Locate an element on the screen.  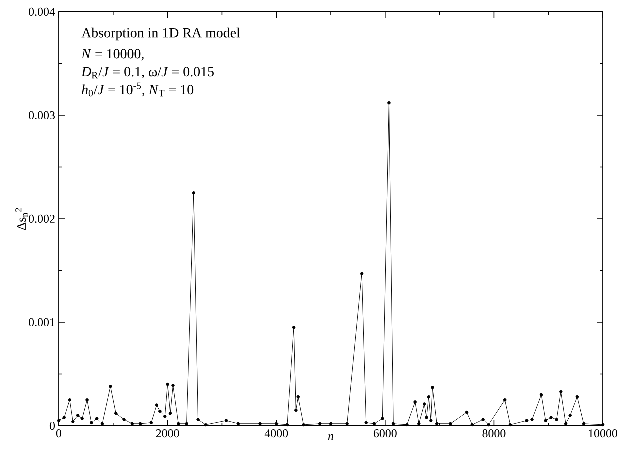
x-tick-label: 8000 is located at coordinates (494, 434).